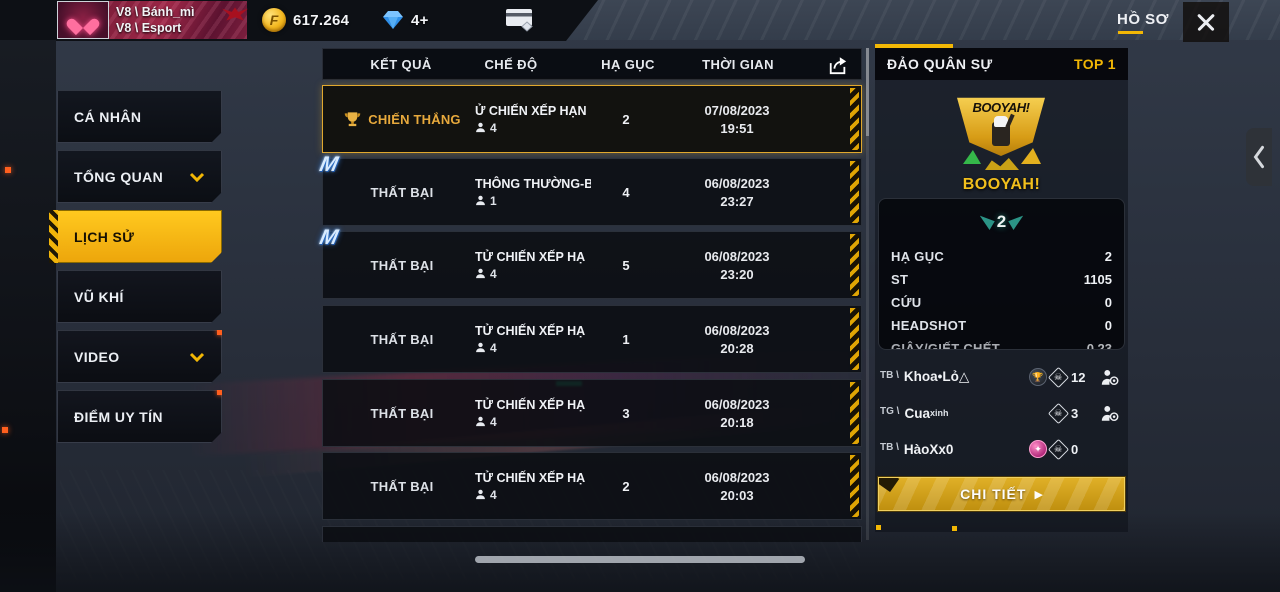 The image size is (1280, 592). What do you see at coordinates (626, 265) in the screenshot?
I see `match-kills: 5` at bounding box center [626, 265].